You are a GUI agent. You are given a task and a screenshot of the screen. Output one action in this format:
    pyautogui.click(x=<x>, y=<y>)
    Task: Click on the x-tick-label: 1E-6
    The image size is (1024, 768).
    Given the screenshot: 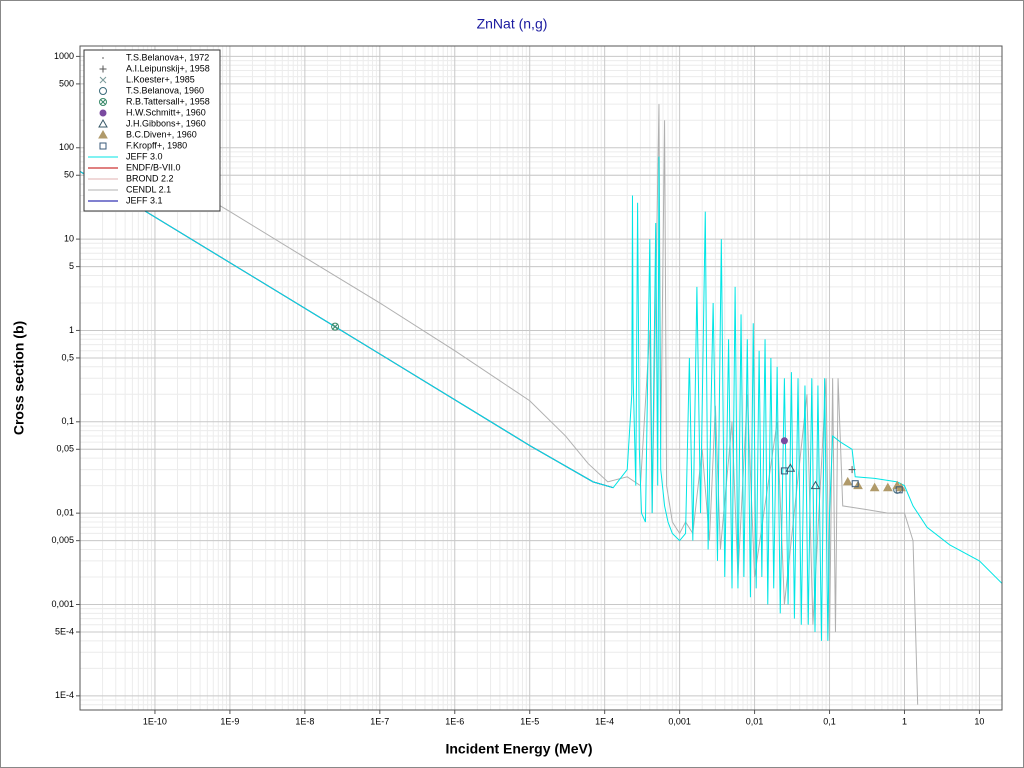 What is the action you would take?
    pyautogui.click(x=454, y=721)
    